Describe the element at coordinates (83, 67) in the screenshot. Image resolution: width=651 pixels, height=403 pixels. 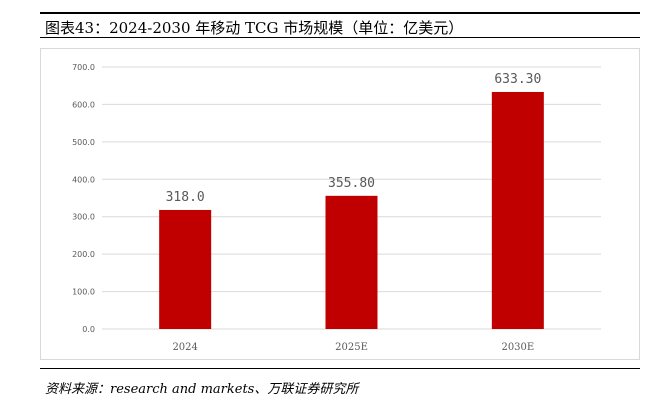
I see `y-tick-label: 700.0` at that location.